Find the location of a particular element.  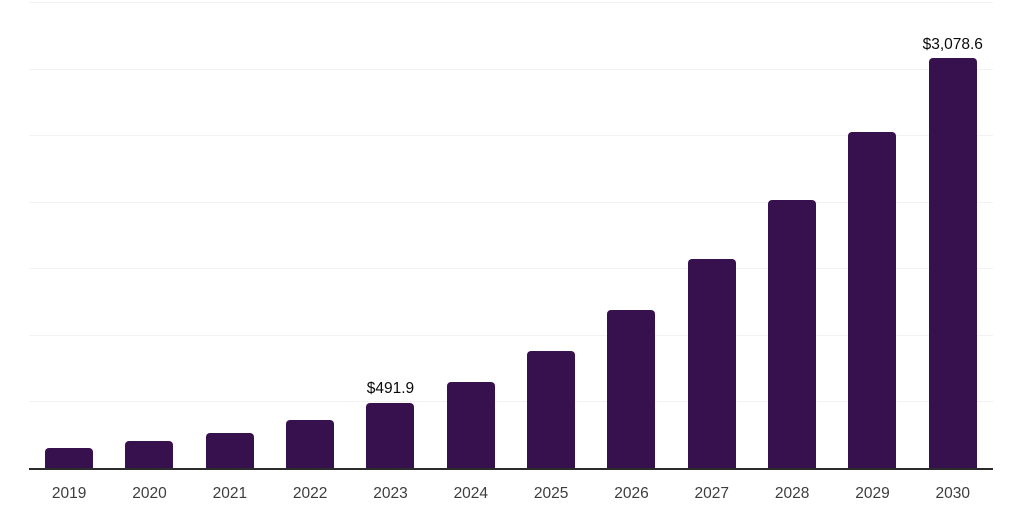

x-tick-label-2025: 2025 is located at coordinates (551, 493).